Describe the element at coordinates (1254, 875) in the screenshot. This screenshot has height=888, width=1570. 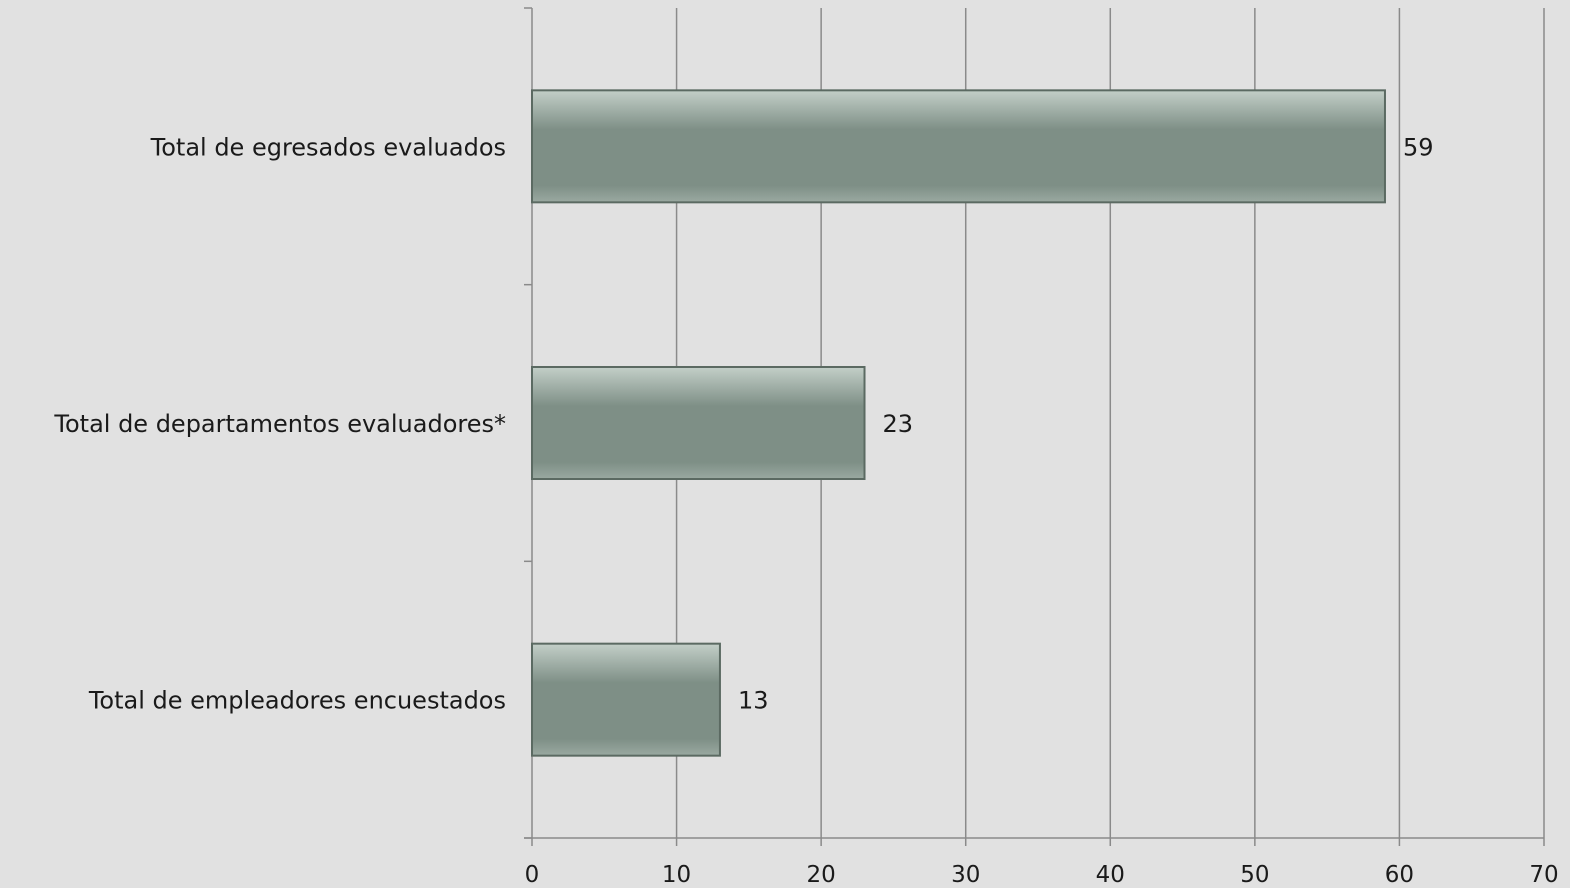
I see `x-tick-label-50: 50` at that location.